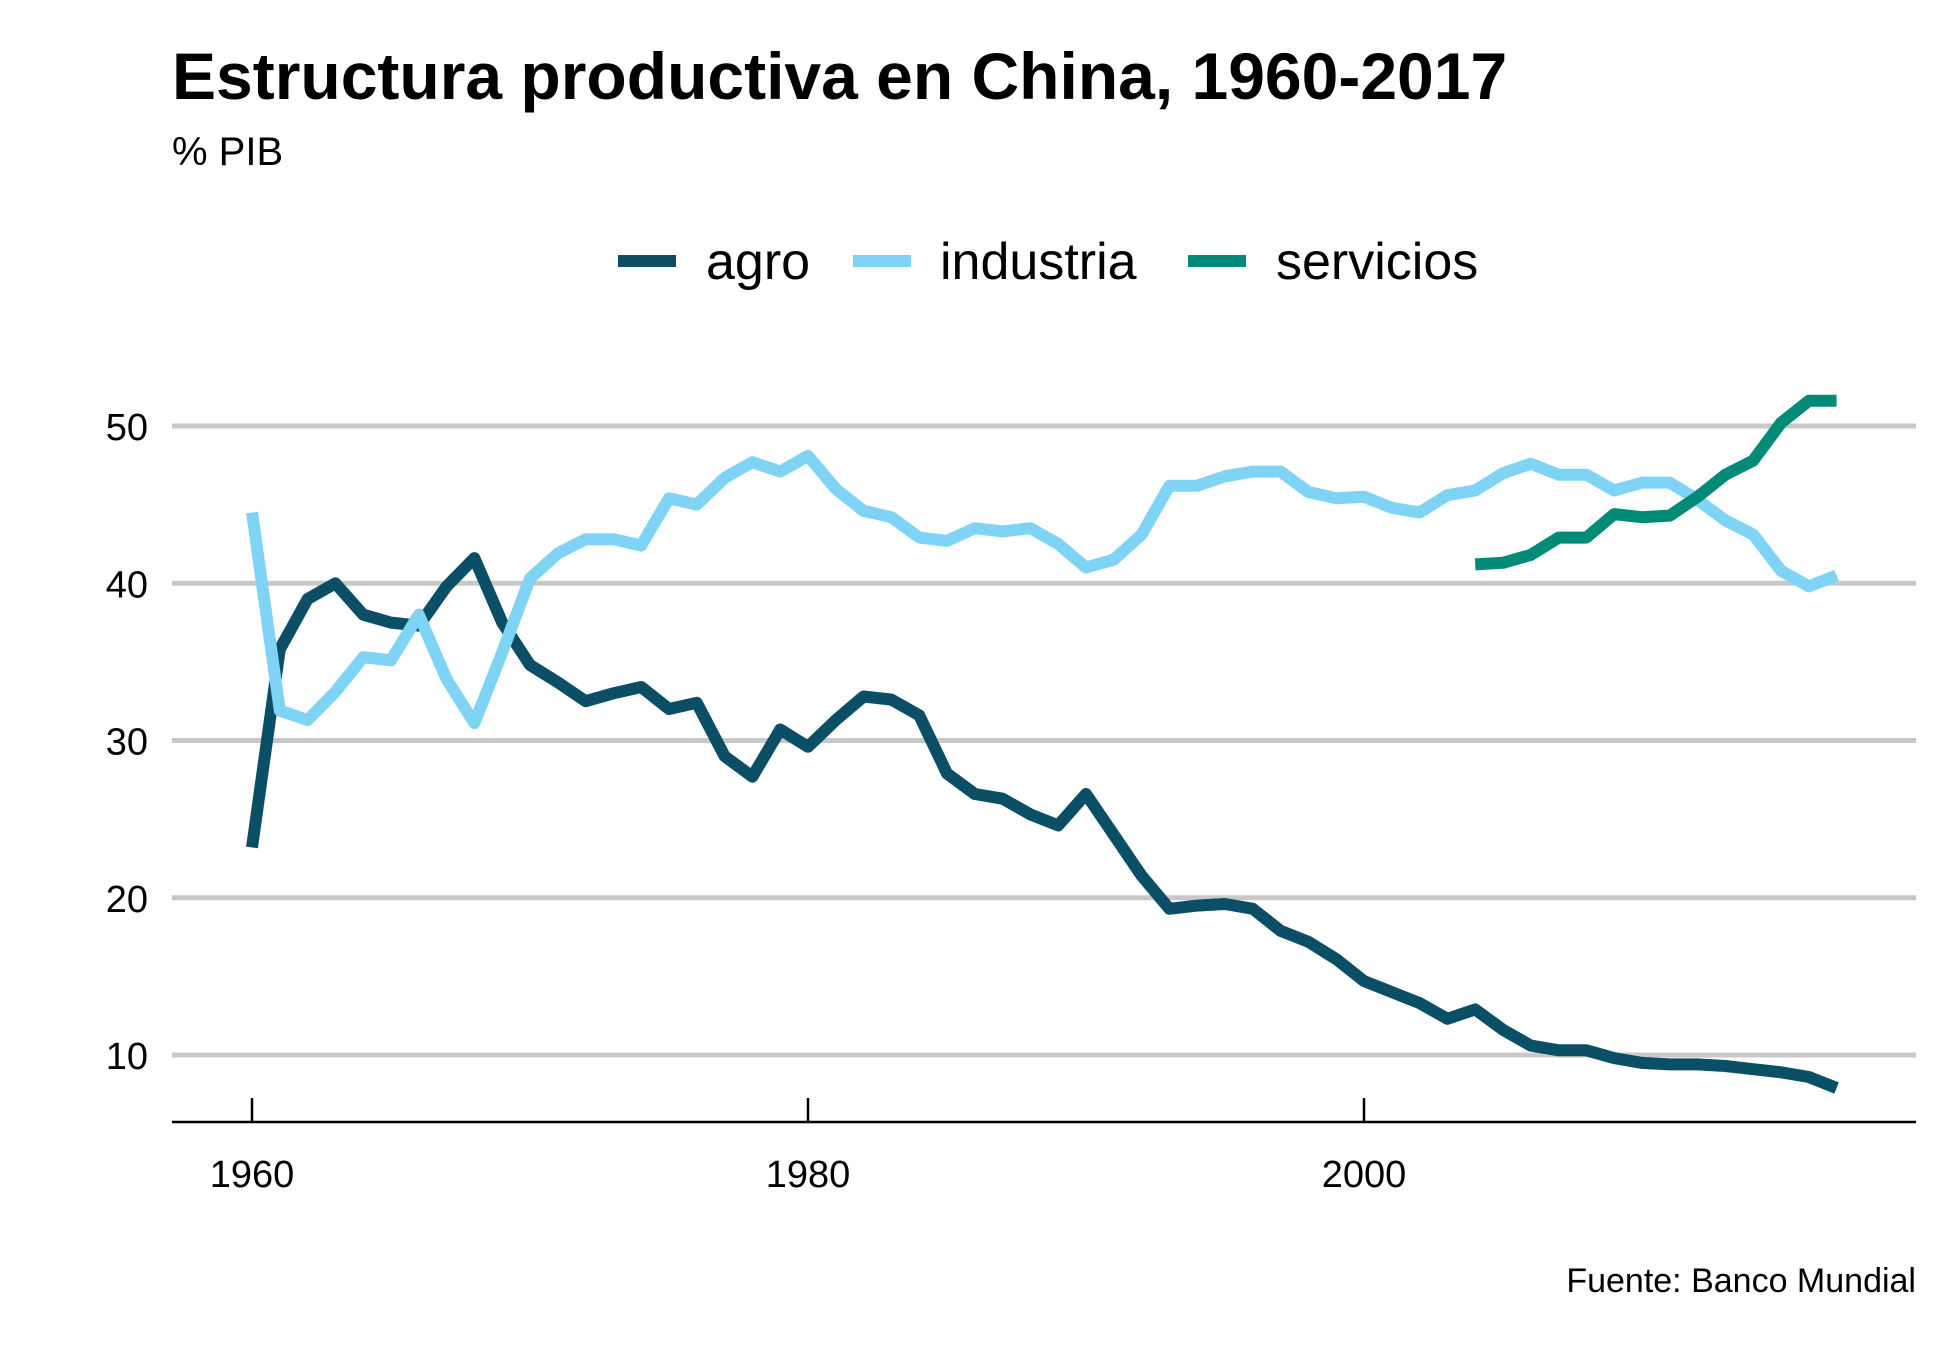  Describe the element at coordinates (127, 585) in the screenshot. I see `y-tick-label-40: 40` at that location.